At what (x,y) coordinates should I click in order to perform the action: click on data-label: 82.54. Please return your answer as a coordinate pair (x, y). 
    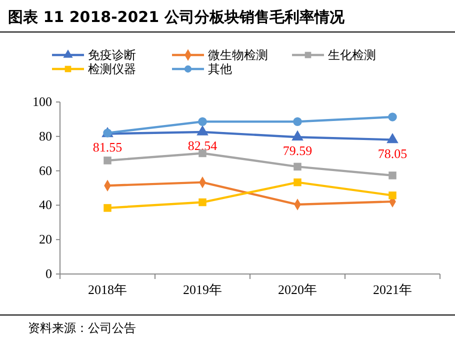
    Looking at the image, I should click on (203, 146).